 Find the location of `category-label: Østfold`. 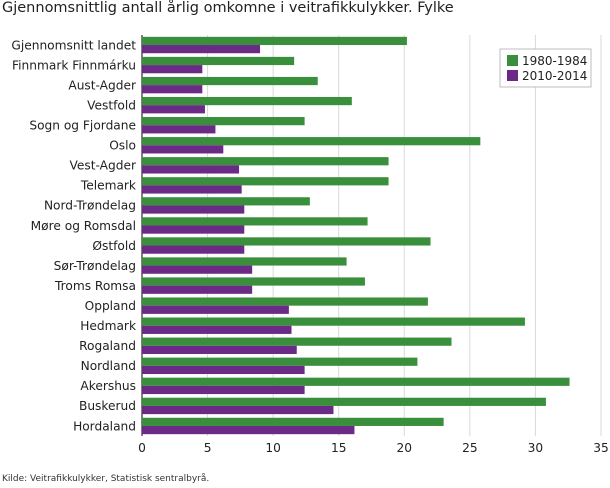

category-label: Østfold is located at coordinates (114, 246).